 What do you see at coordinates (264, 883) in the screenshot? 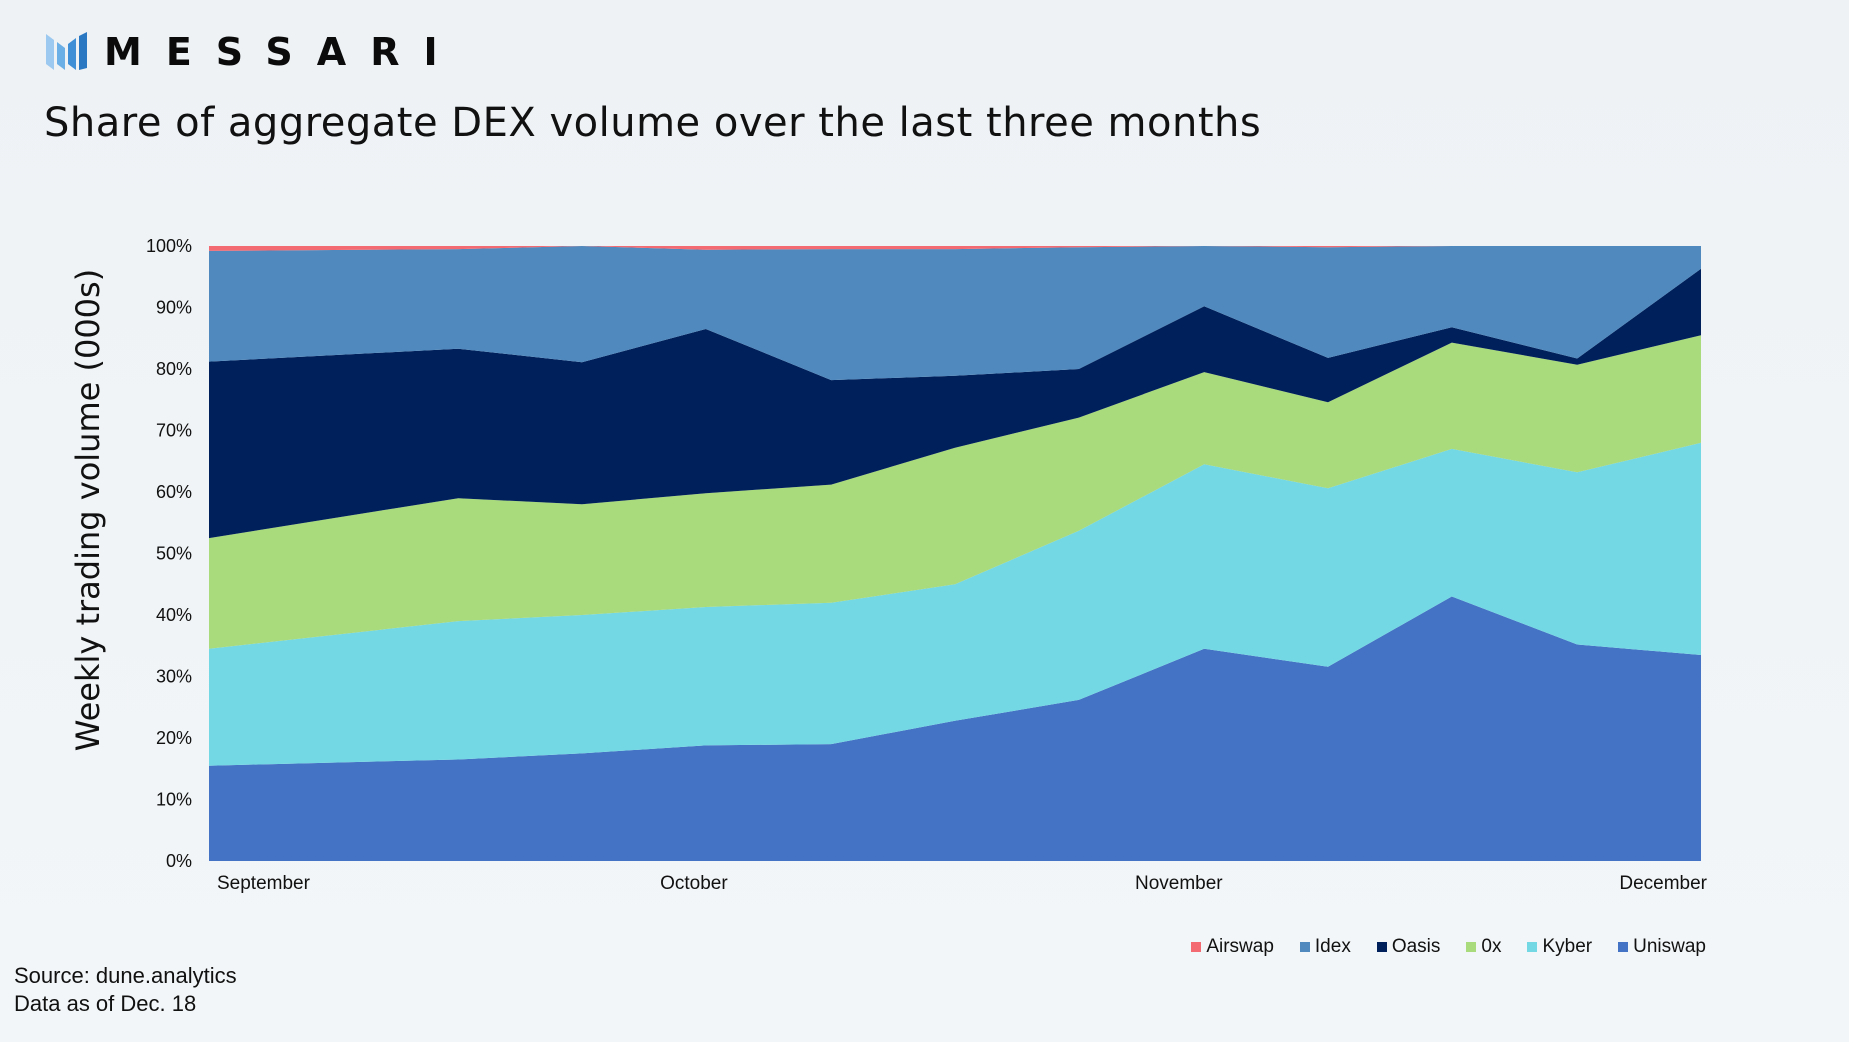
I see `x-tick-label: September` at bounding box center [264, 883].